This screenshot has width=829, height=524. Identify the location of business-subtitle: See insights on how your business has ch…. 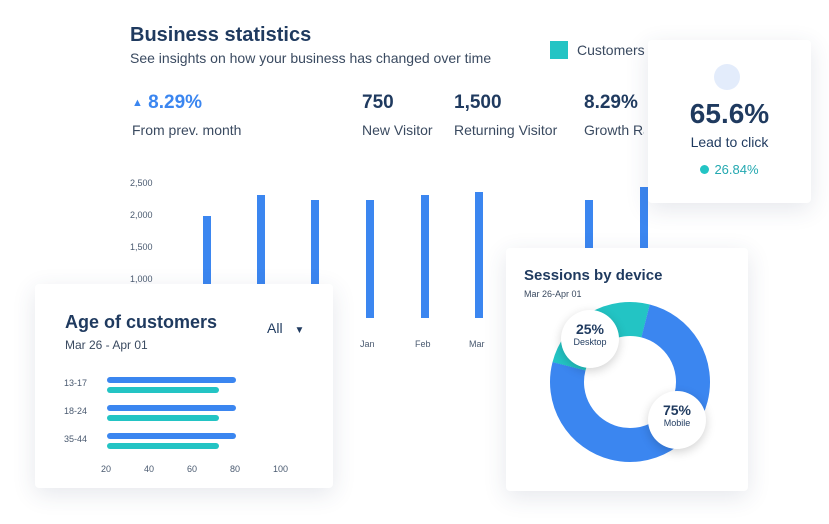
(311, 58).